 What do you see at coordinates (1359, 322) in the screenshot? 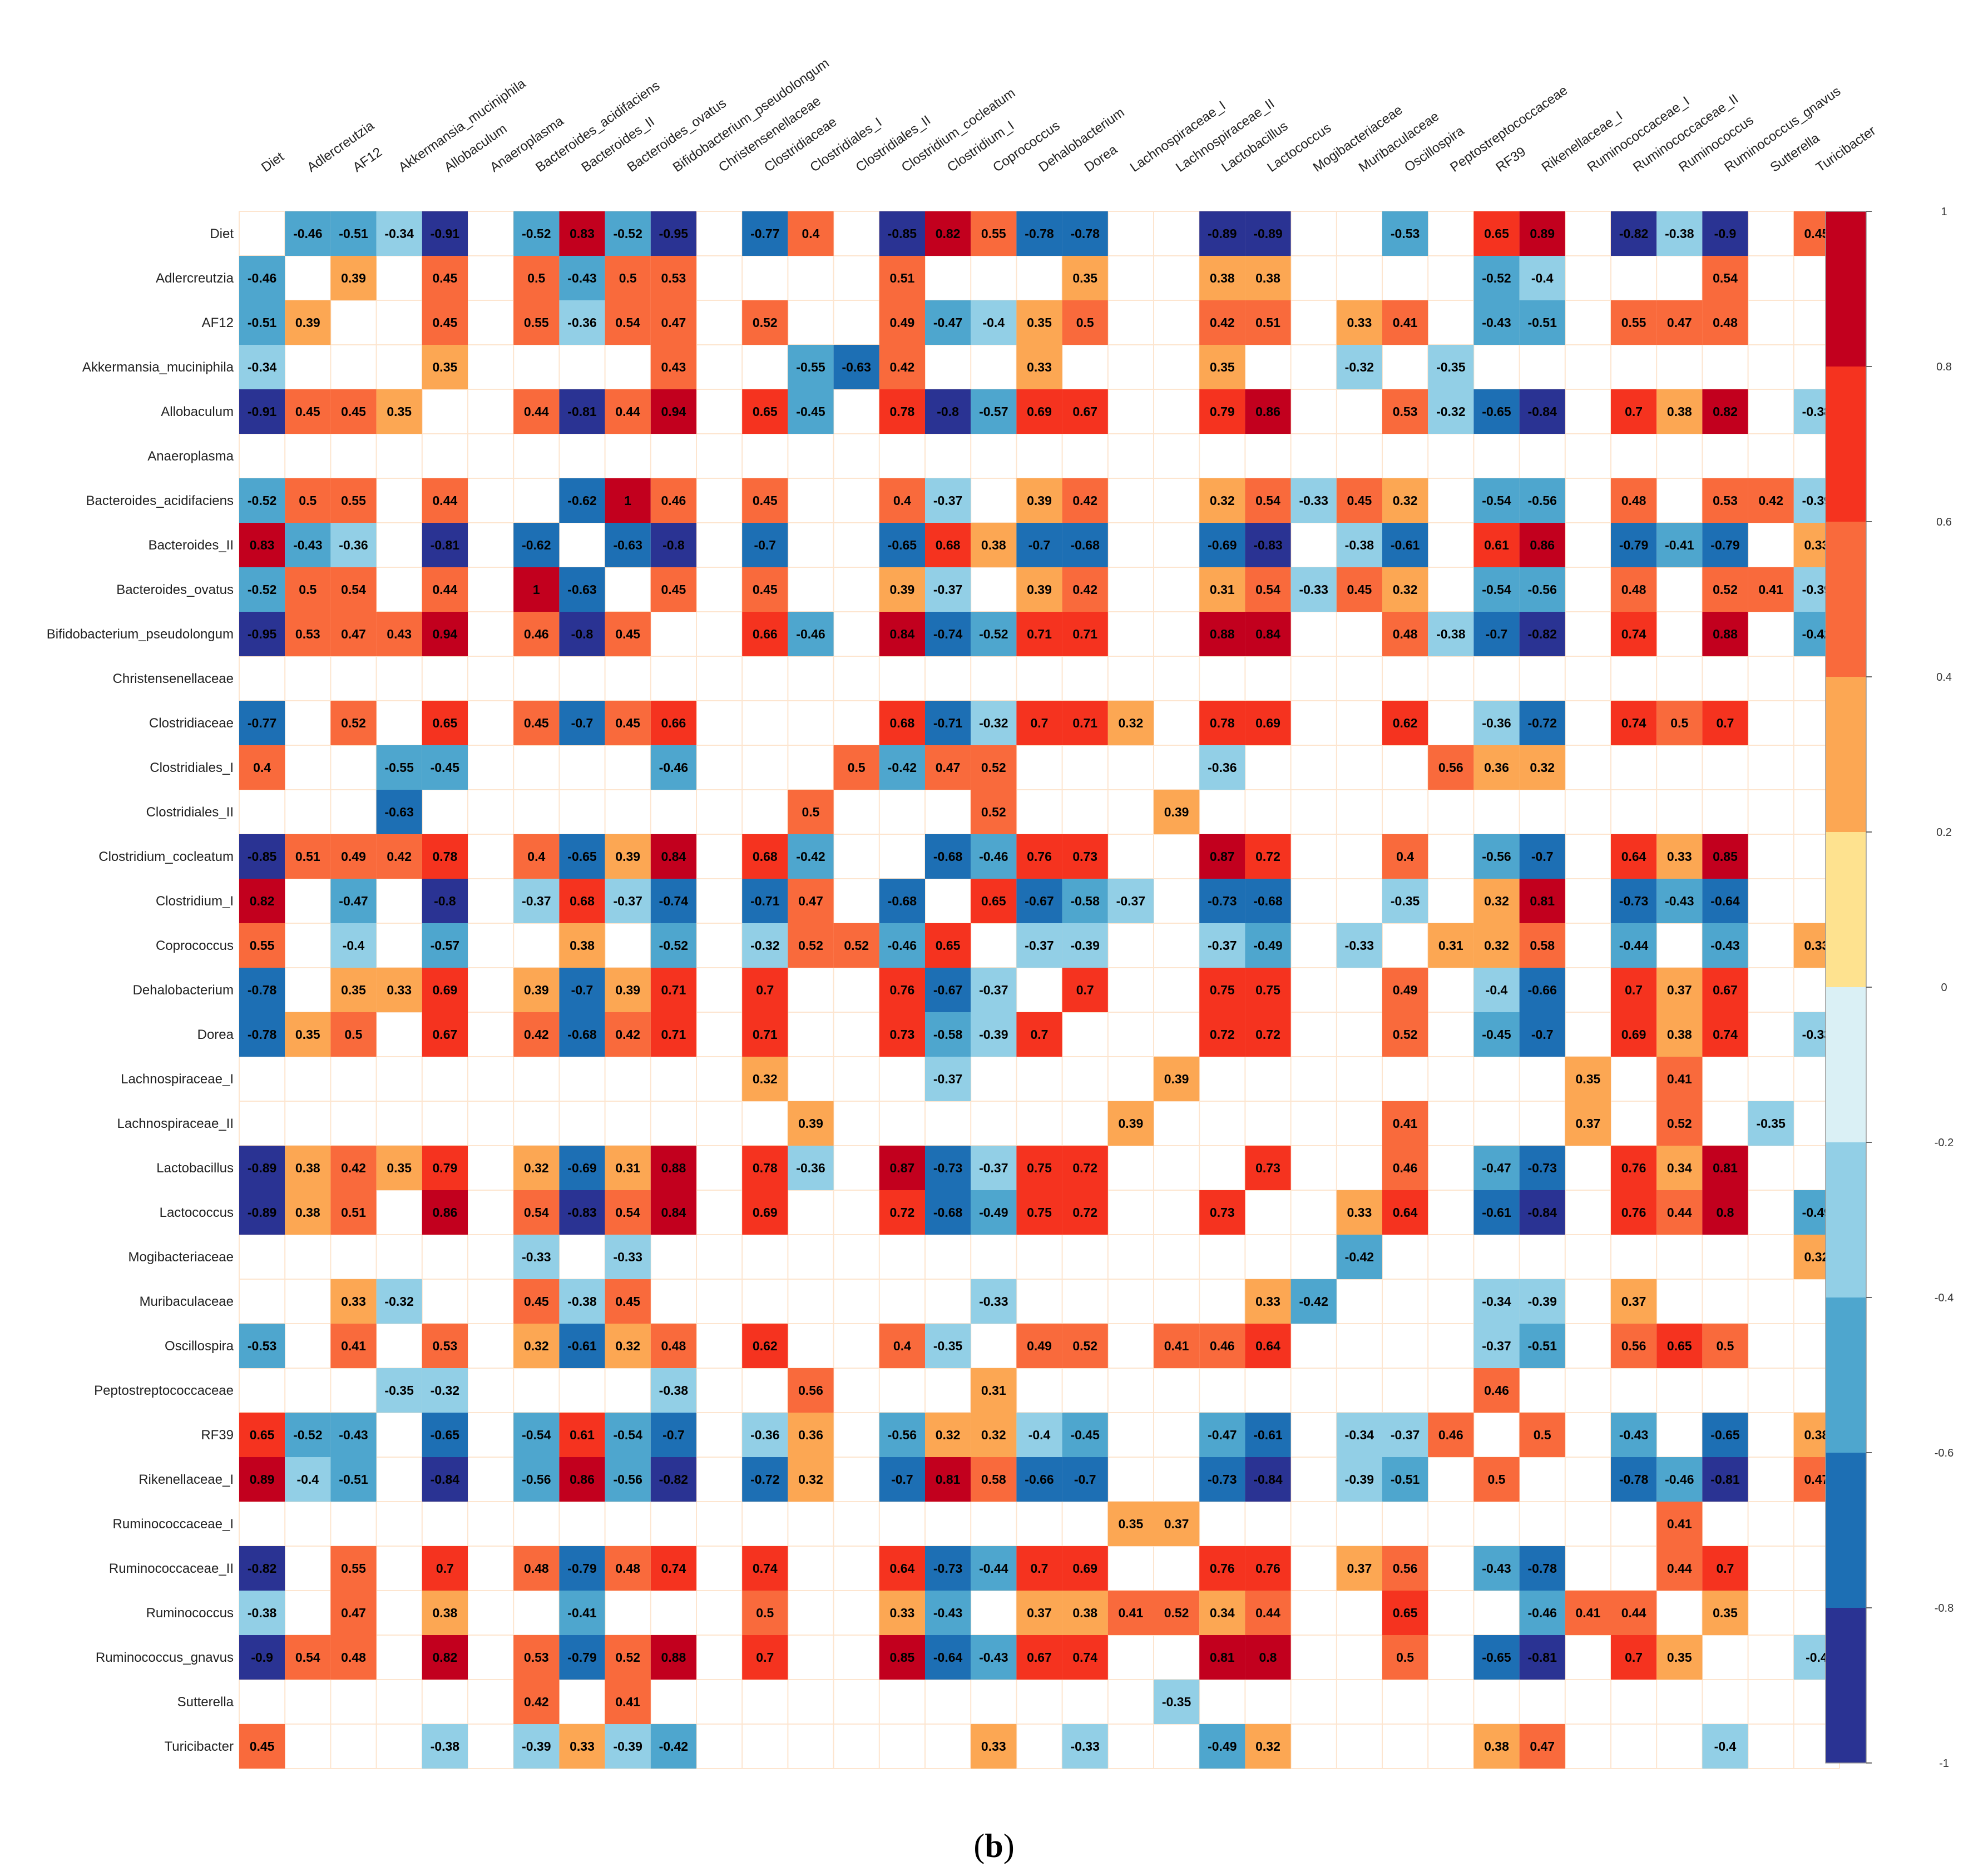
I see `cell-value-label: 0.33` at bounding box center [1359, 322].